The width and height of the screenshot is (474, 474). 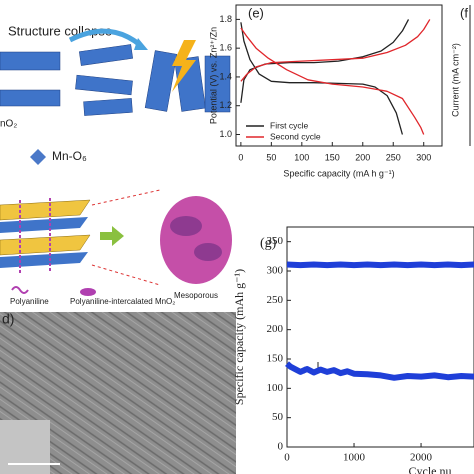 What do you see at coordinates (275, 359) in the screenshot?
I see `y-tick-label: 150` at bounding box center [275, 359].